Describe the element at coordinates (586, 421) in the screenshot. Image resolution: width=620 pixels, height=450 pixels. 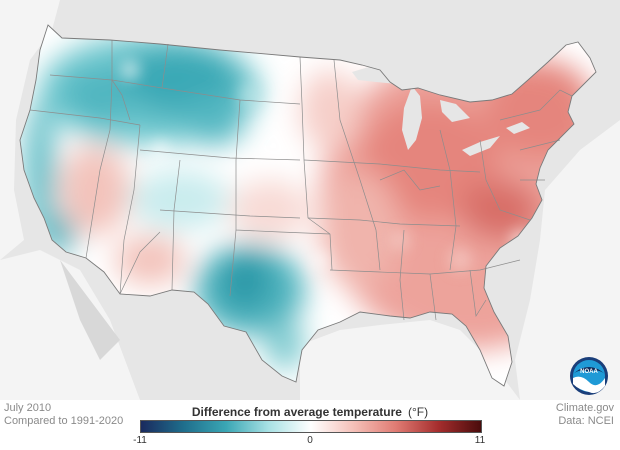
I see `data-credit: Data: NCEI` at that location.